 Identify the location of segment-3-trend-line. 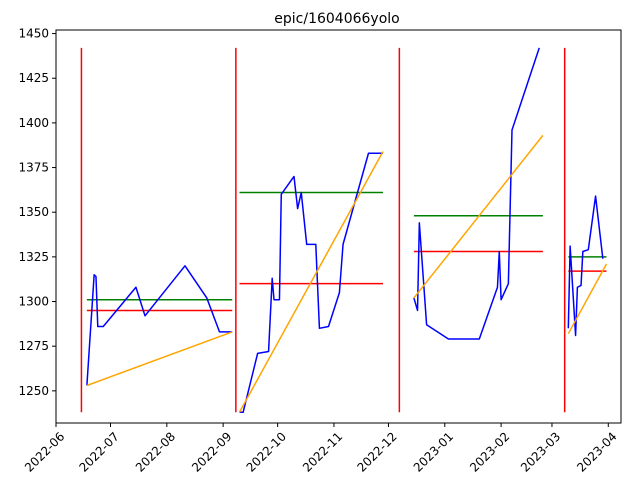
(478, 216).